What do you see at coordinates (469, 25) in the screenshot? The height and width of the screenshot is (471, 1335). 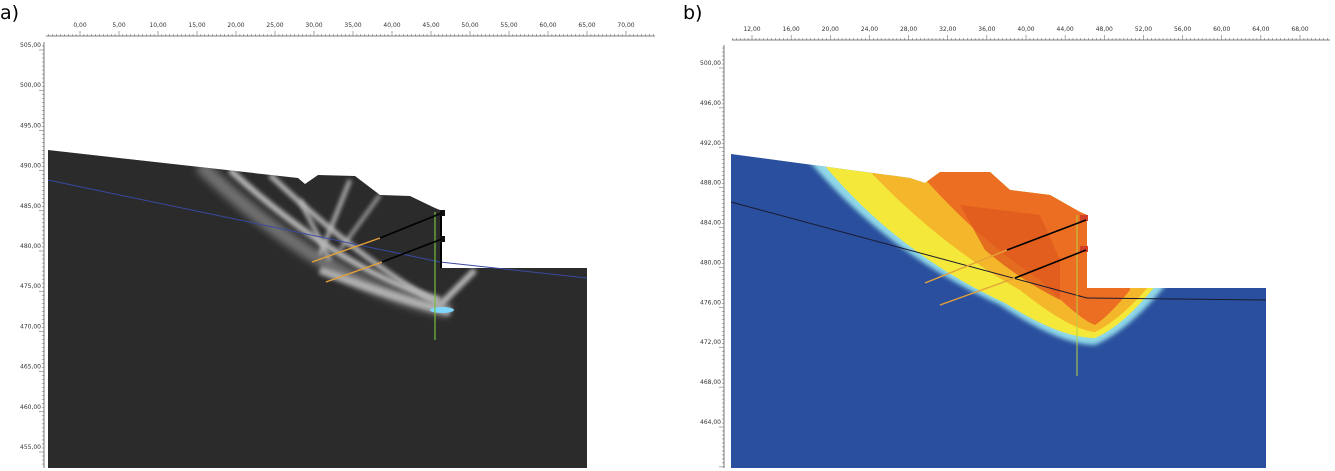 I see `x-ruler-label: 50,00` at bounding box center [469, 25].